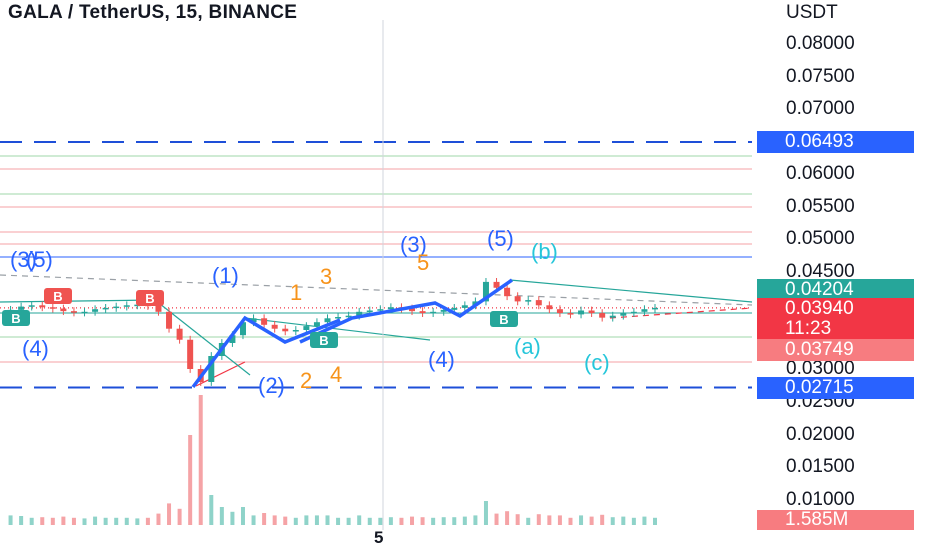 Image resolution: width=932 pixels, height=555 pixels. Describe the element at coordinates (820, 238) in the screenshot. I see `price-tick: 0.05000` at that location.